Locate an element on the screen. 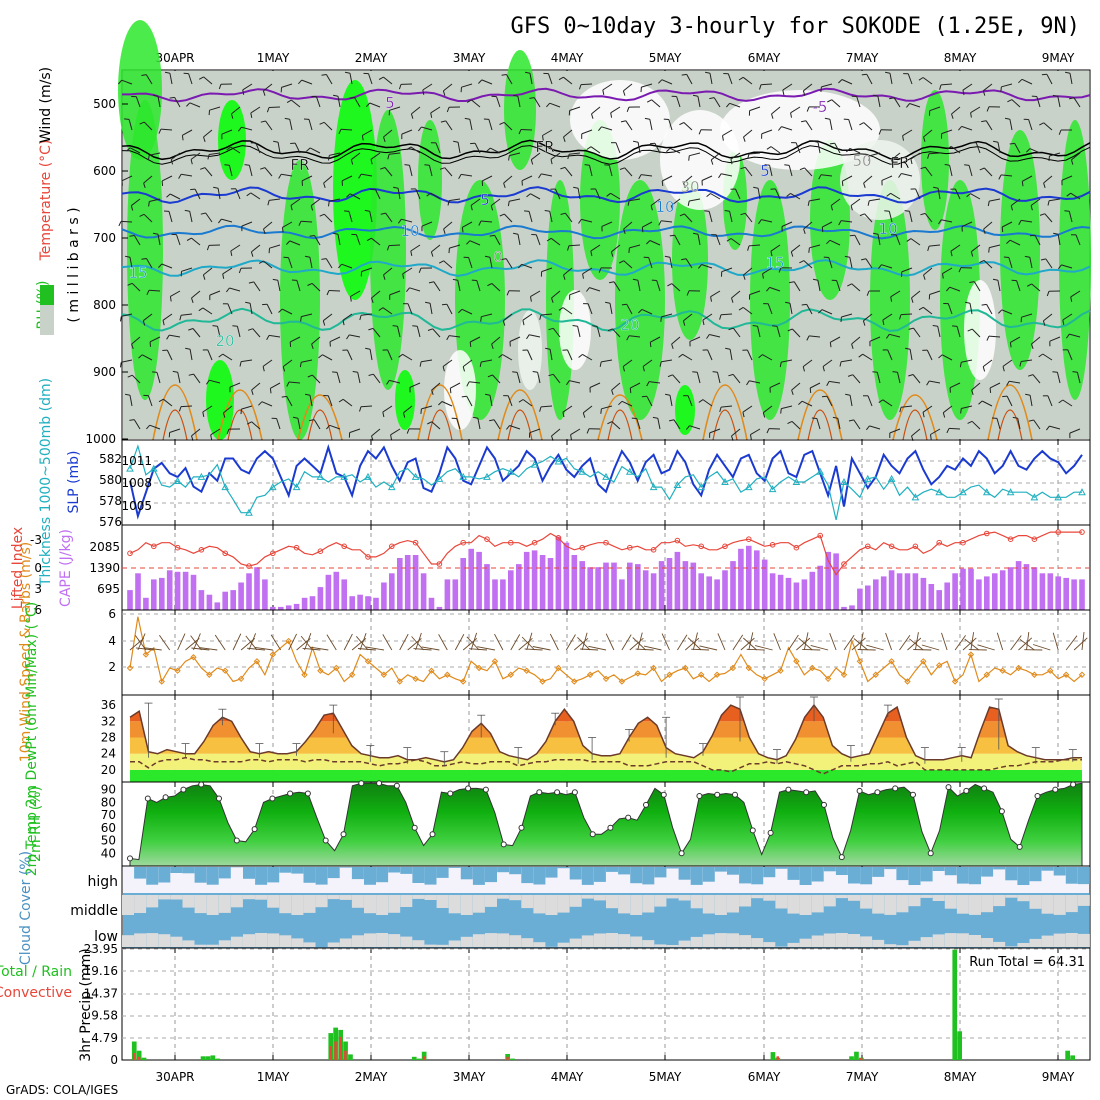 The height and width of the screenshot is (1100, 1100). date-label-top: 7MAY is located at coordinates (862, 58).